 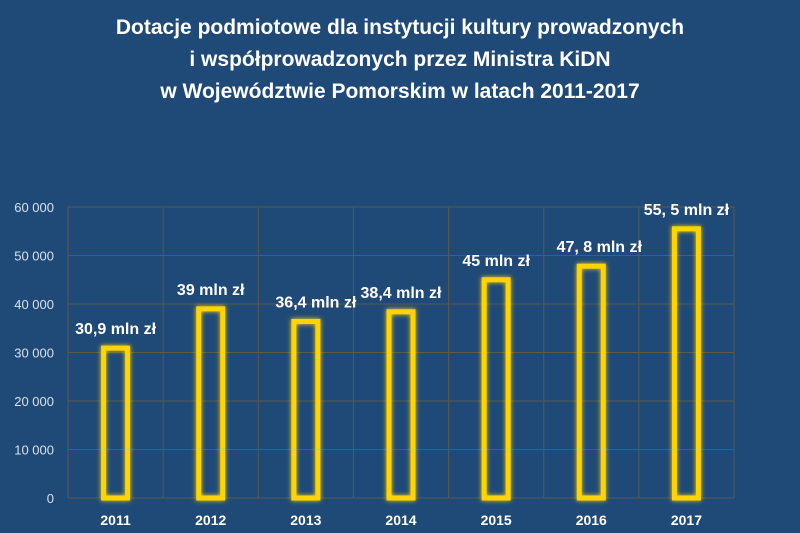 What do you see at coordinates (306, 409) in the screenshot?
I see `bar-2013` at bounding box center [306, 409].